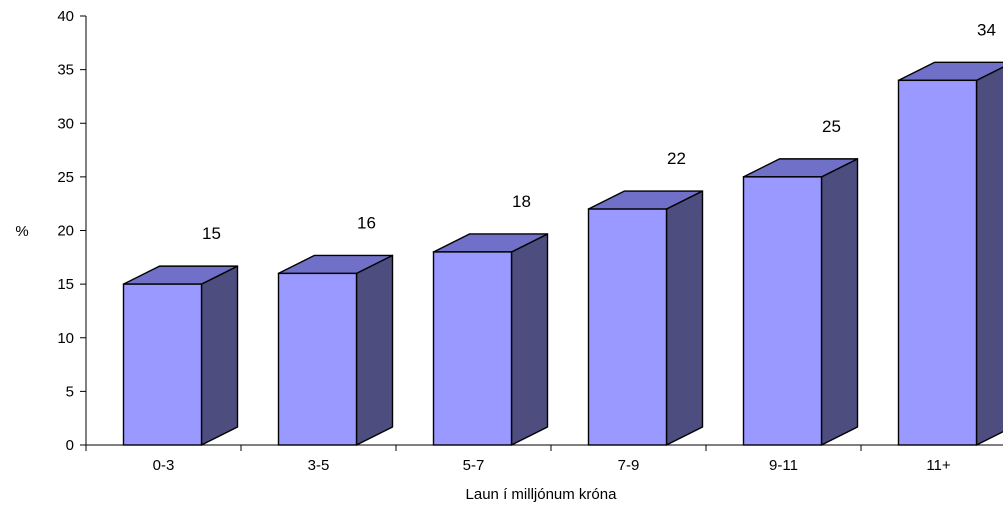 The width and height of the screenshot is (1003, 506). What do you see at coordinates (211, 233) in the screenshot?
I see `data-label: 15` at bounding box center [211, 233].